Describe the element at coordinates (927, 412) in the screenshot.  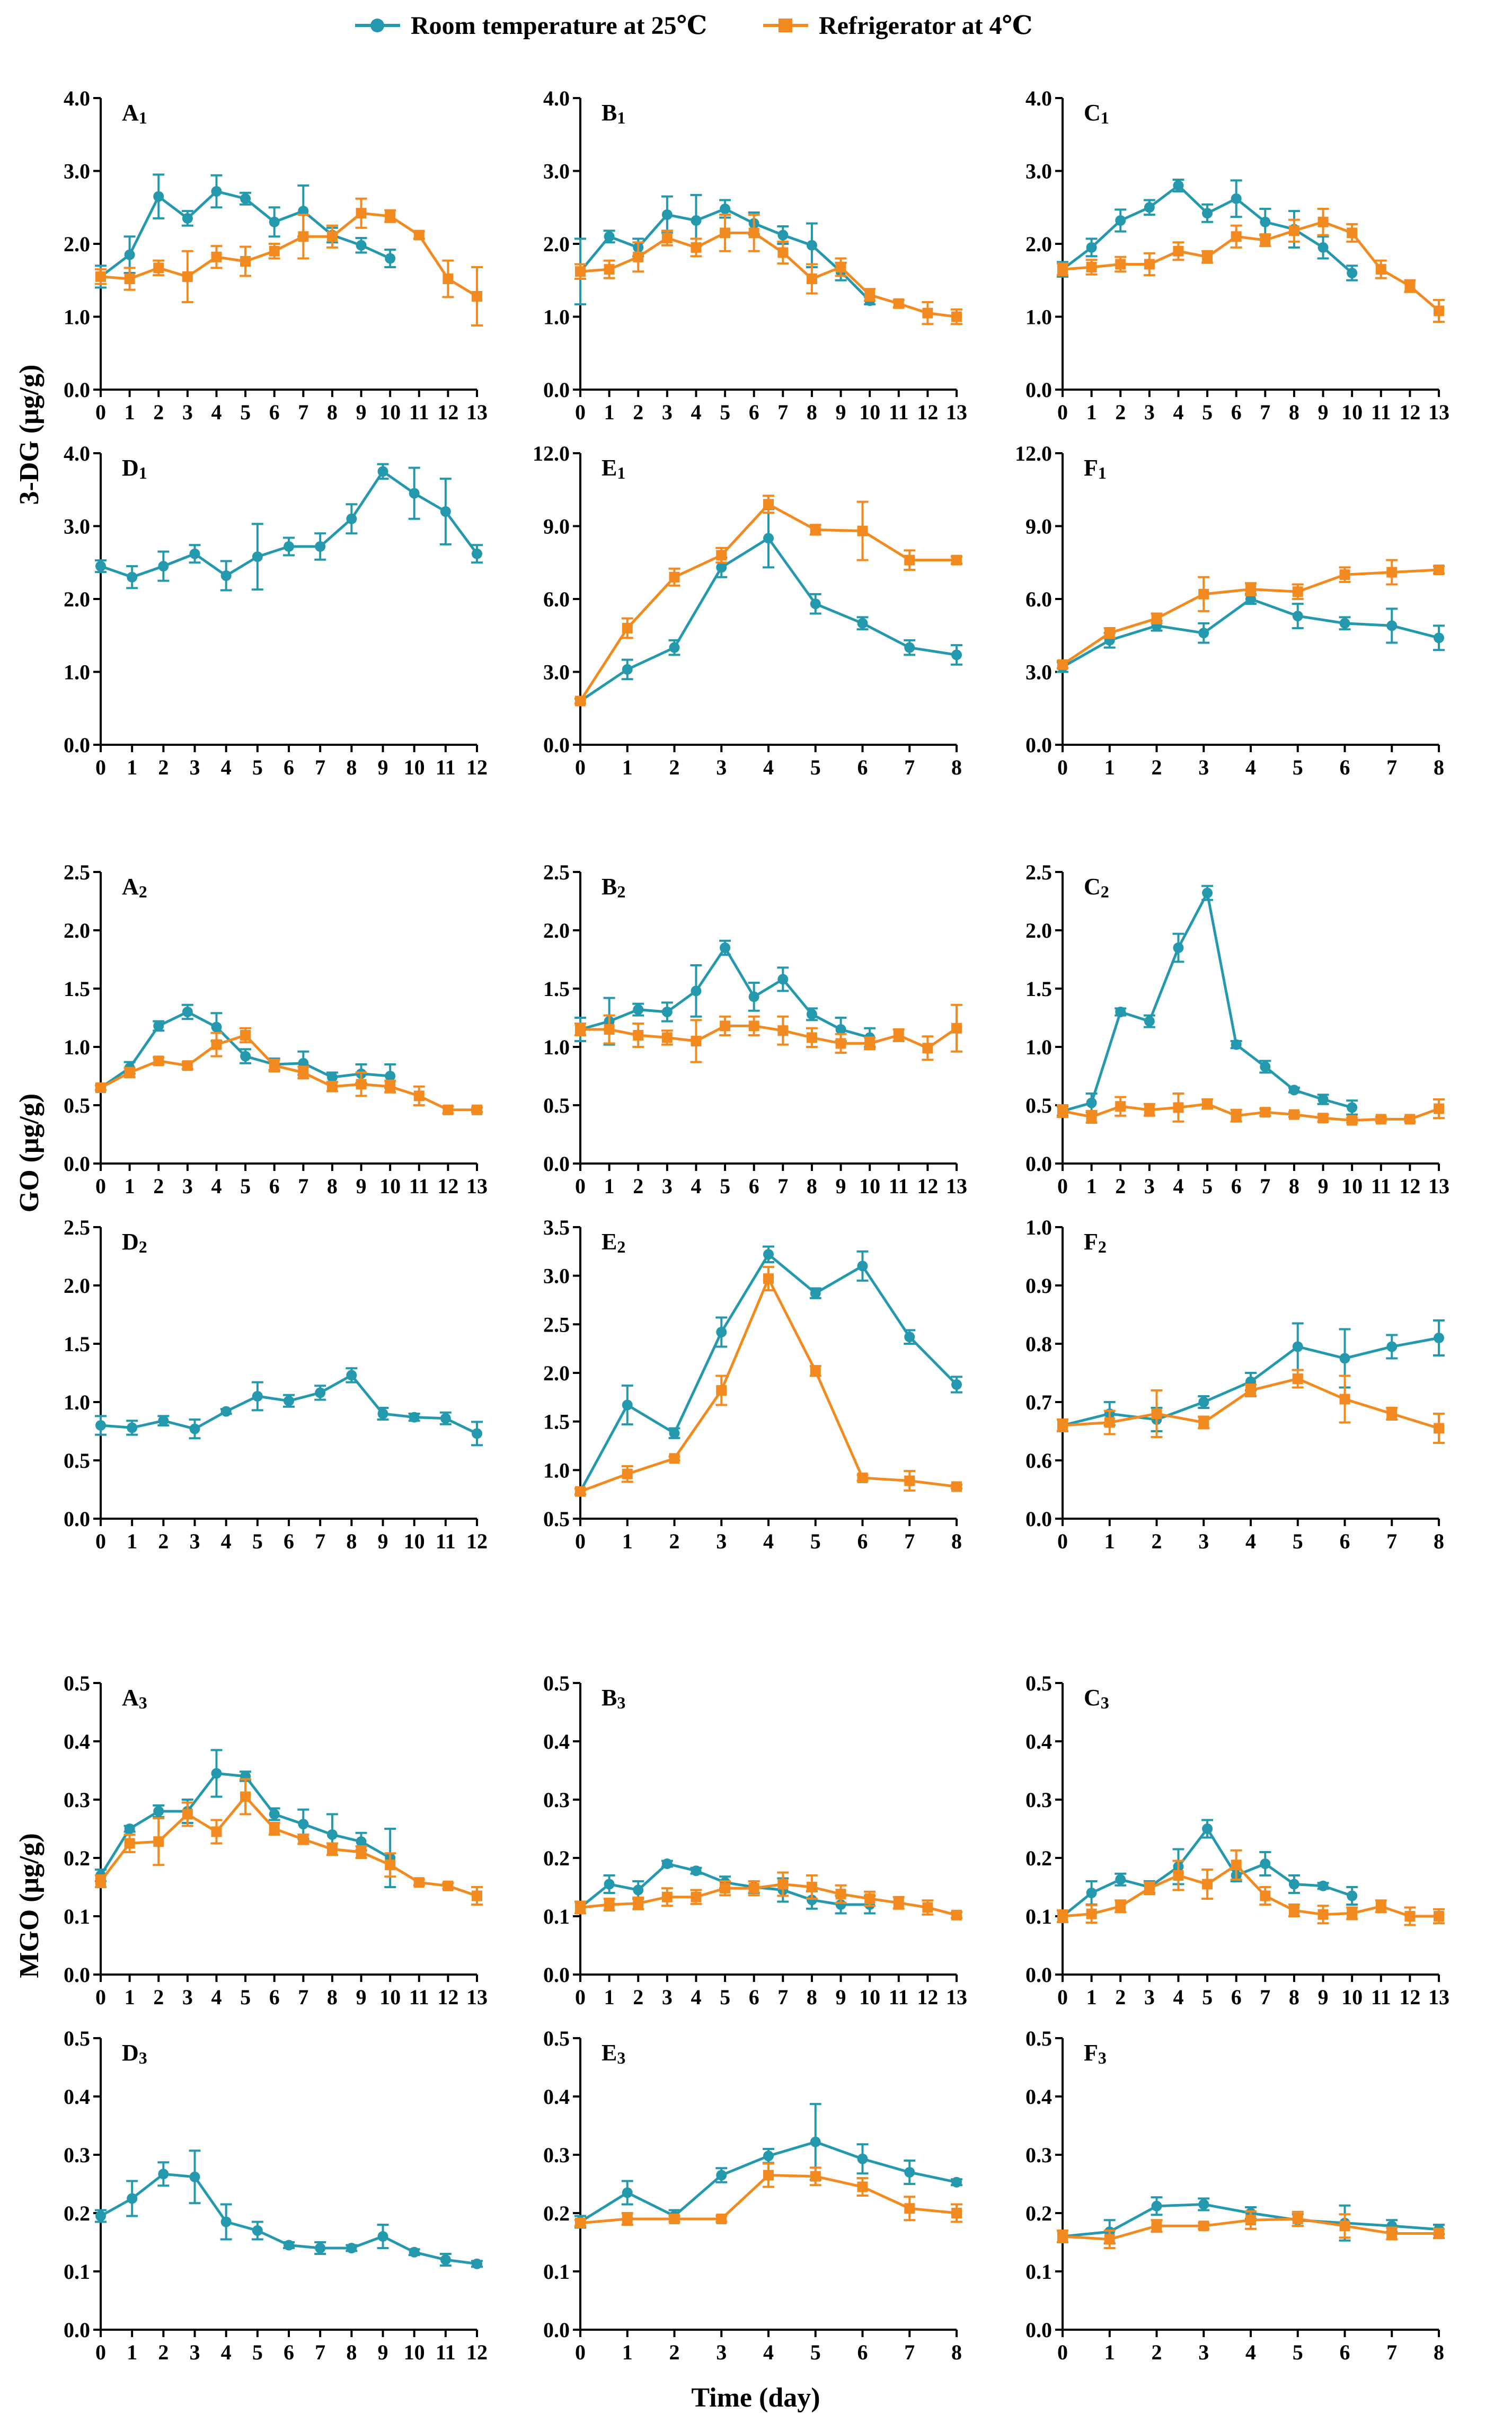
I see `x-tick-label: 12` at that location.